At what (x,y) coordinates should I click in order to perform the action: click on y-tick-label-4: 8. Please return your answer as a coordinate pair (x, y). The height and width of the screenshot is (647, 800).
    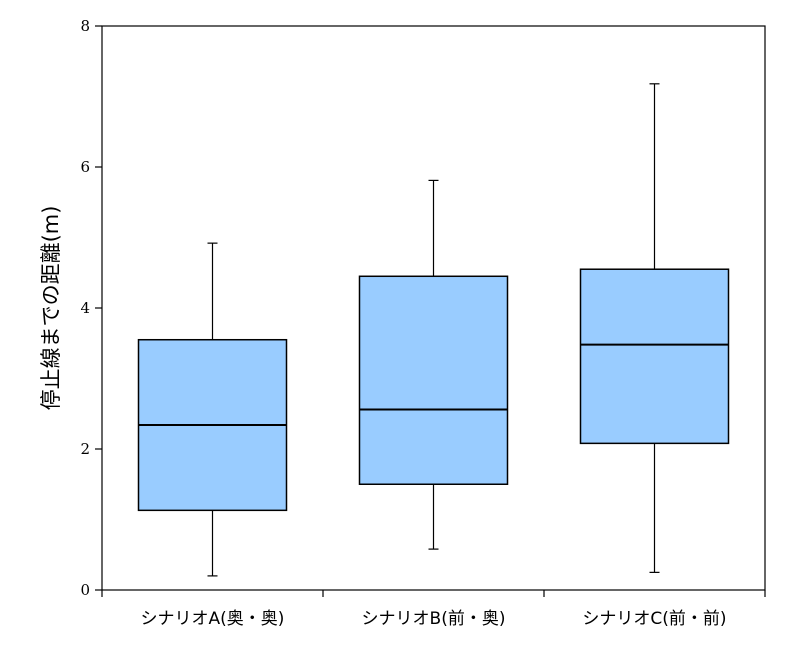
    Looking at the image, I should click on (85, 26).